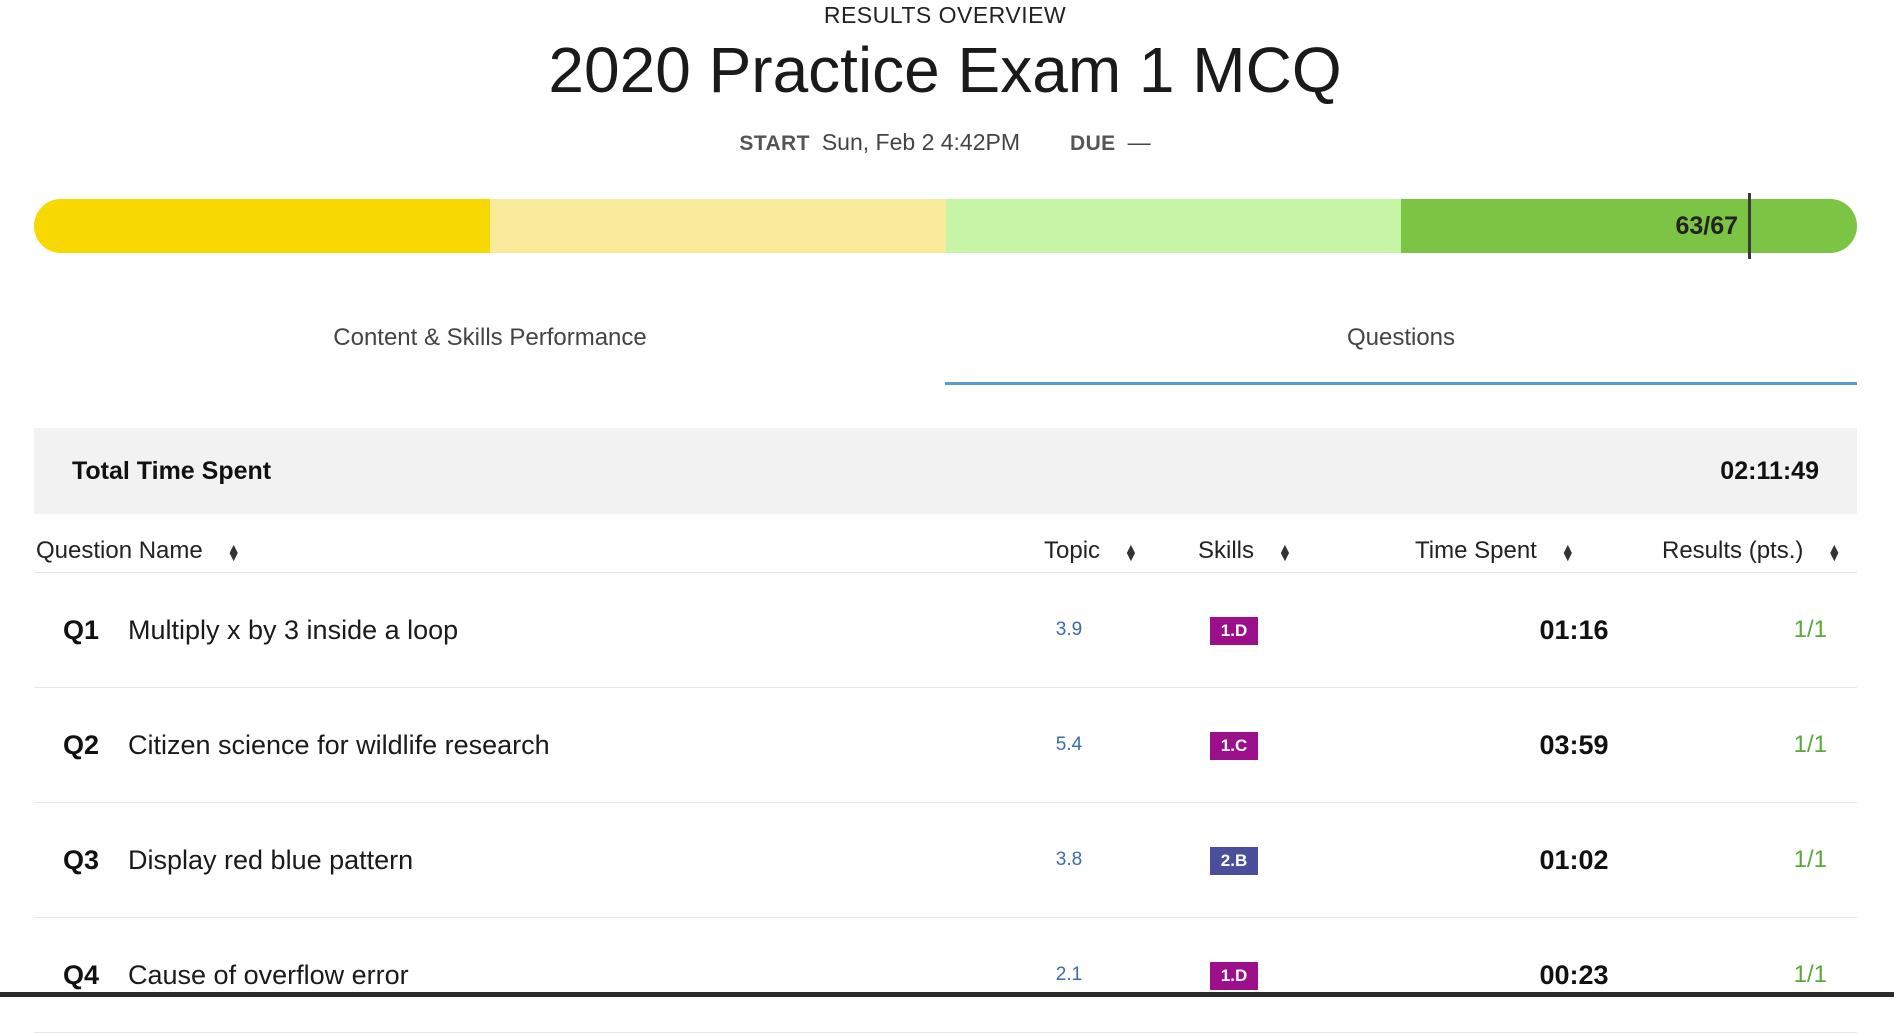 This screenshot has width=1894, height=1033. Describe the element at coordinates (1069, 859) in the screenshot. I see `topic-value: 3.8` at that location.